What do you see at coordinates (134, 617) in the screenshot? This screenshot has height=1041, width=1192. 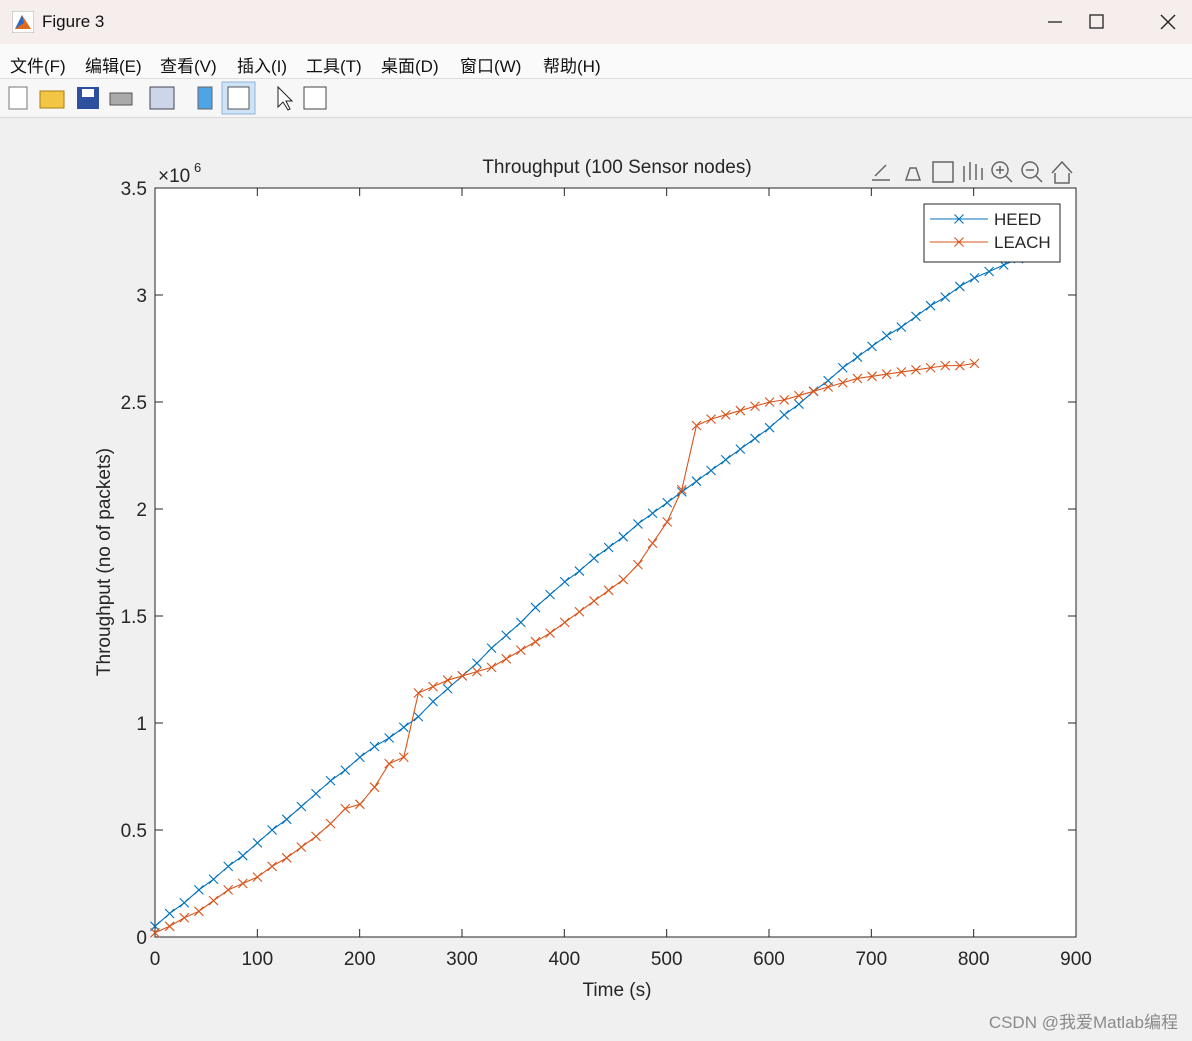 I see `y-tick-label: 1.5` at bounding box center [134, 617].